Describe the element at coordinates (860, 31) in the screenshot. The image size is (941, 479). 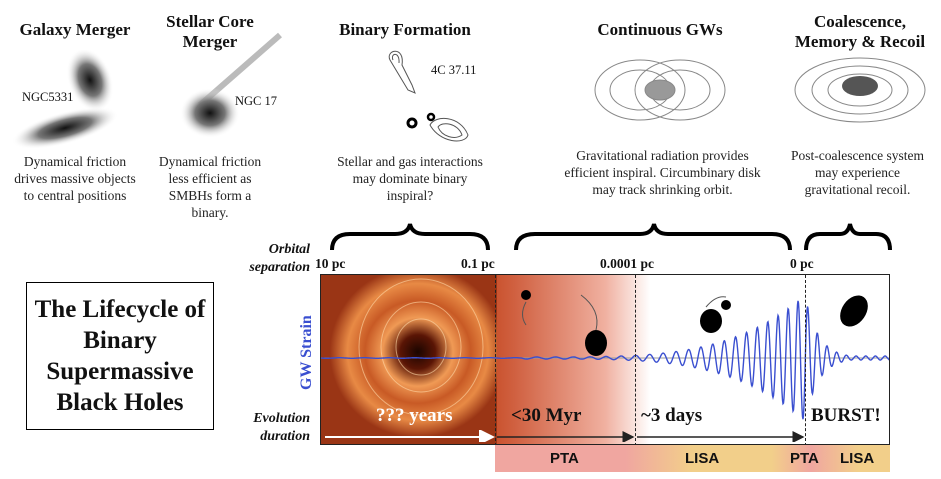
I see `stage-title-coalescence: Coalescence, Memory & Recoil` at that location.